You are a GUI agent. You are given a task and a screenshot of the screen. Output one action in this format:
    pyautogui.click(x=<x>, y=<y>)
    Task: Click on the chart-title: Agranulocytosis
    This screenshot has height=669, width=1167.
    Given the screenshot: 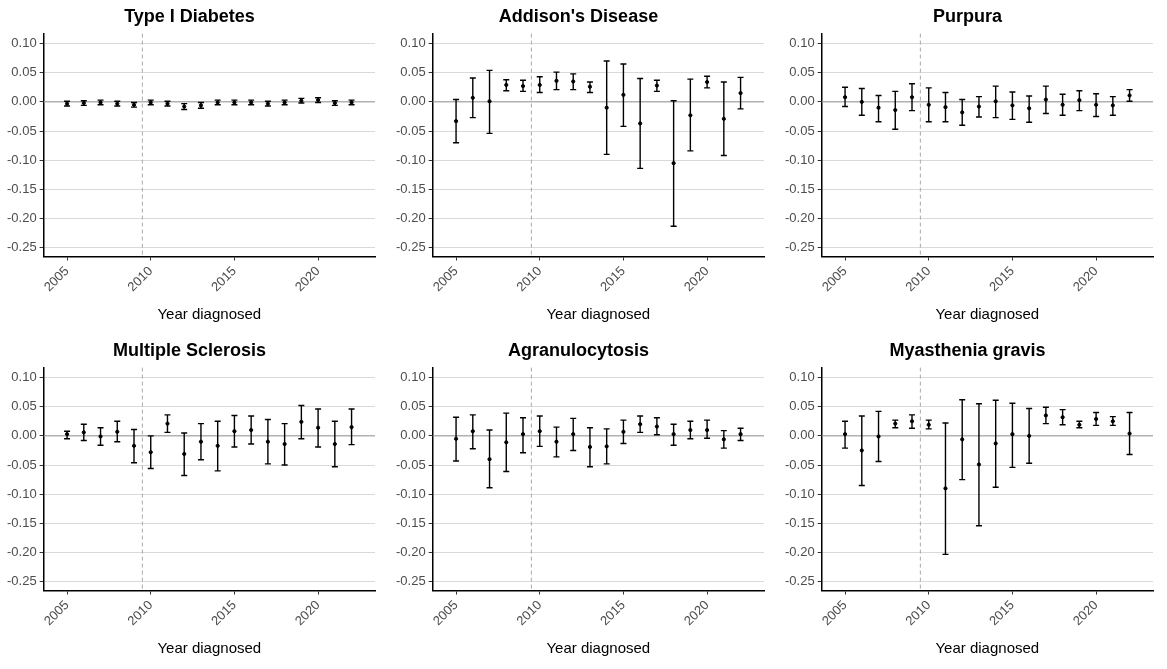 What is the action you would take?
    pyautogui.click(x=578, y=349)
    